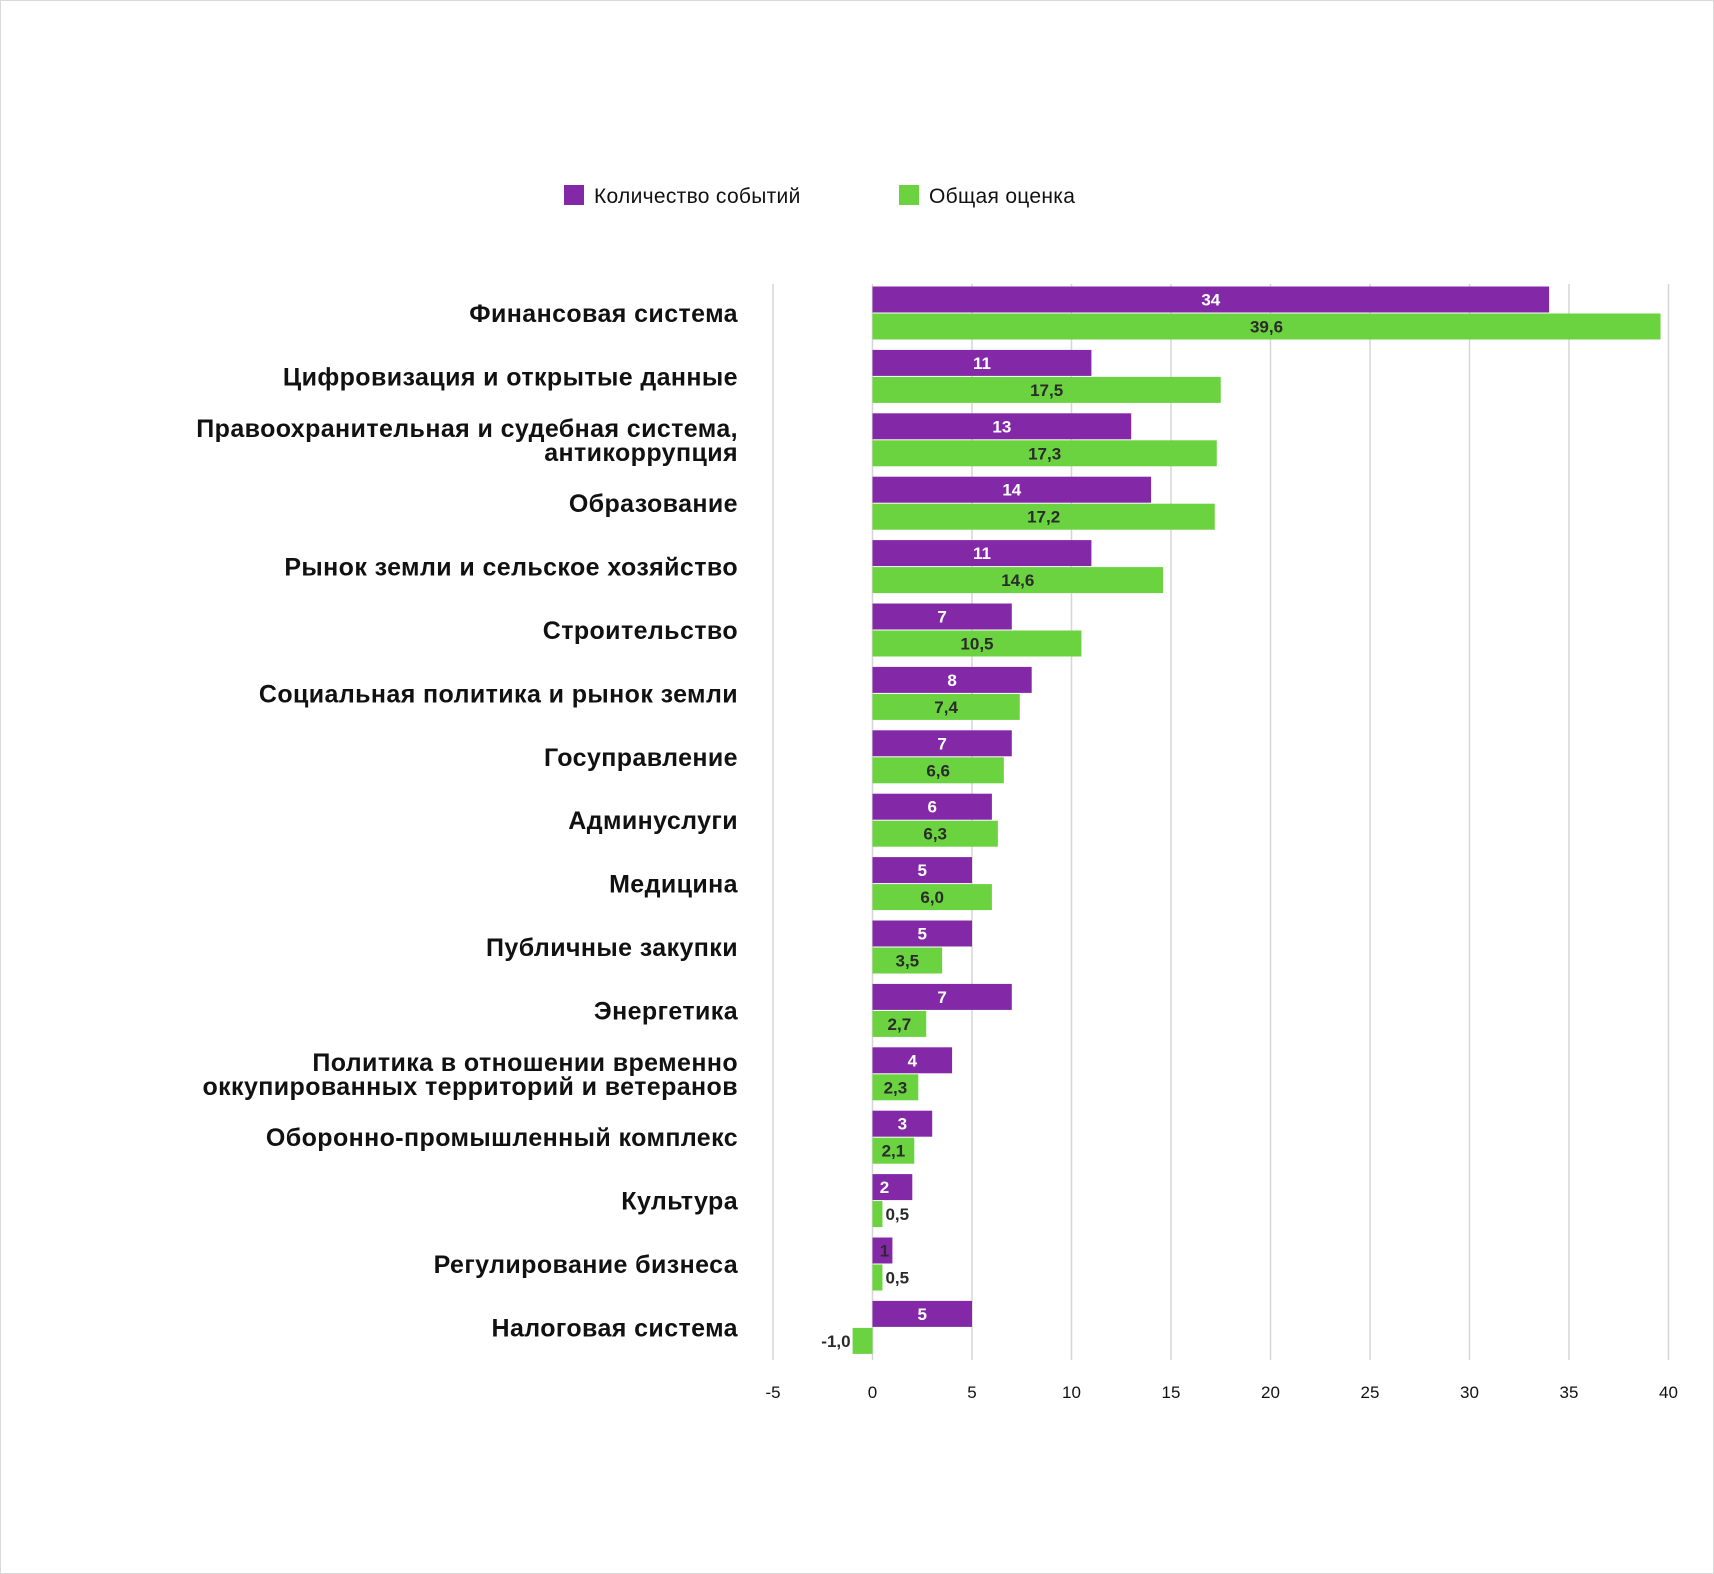 The height and width of the screenshot is (1574, 1714). I want to click on category-label: Культура, so click(679, 1202).